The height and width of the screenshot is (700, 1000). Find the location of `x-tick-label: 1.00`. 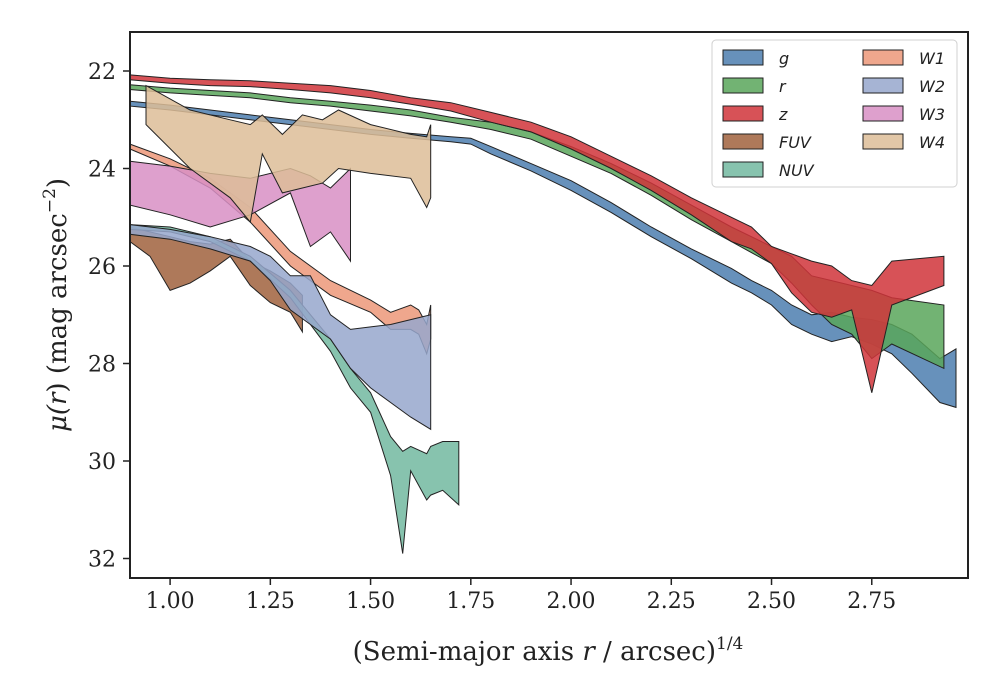

x-tick-label: 1.00 is located at coordinates (170, 601).